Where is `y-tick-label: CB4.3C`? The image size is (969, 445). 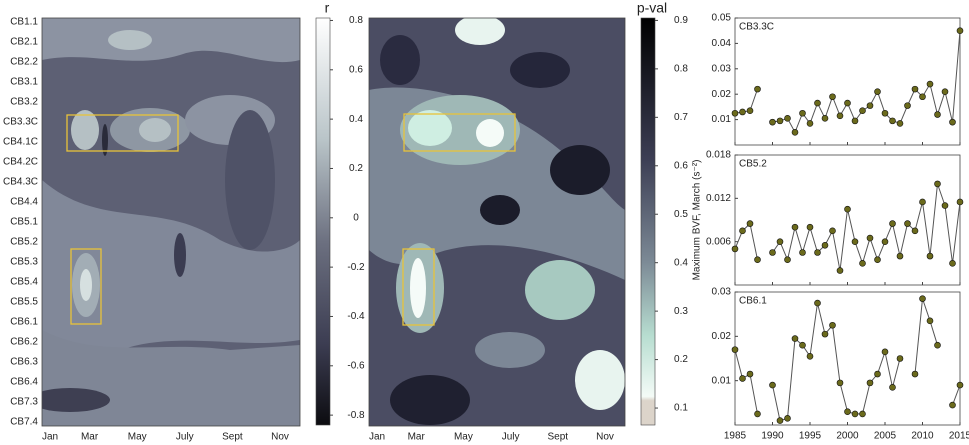
y-tick-label: CB4.3C is located at coordinates (20, 182).